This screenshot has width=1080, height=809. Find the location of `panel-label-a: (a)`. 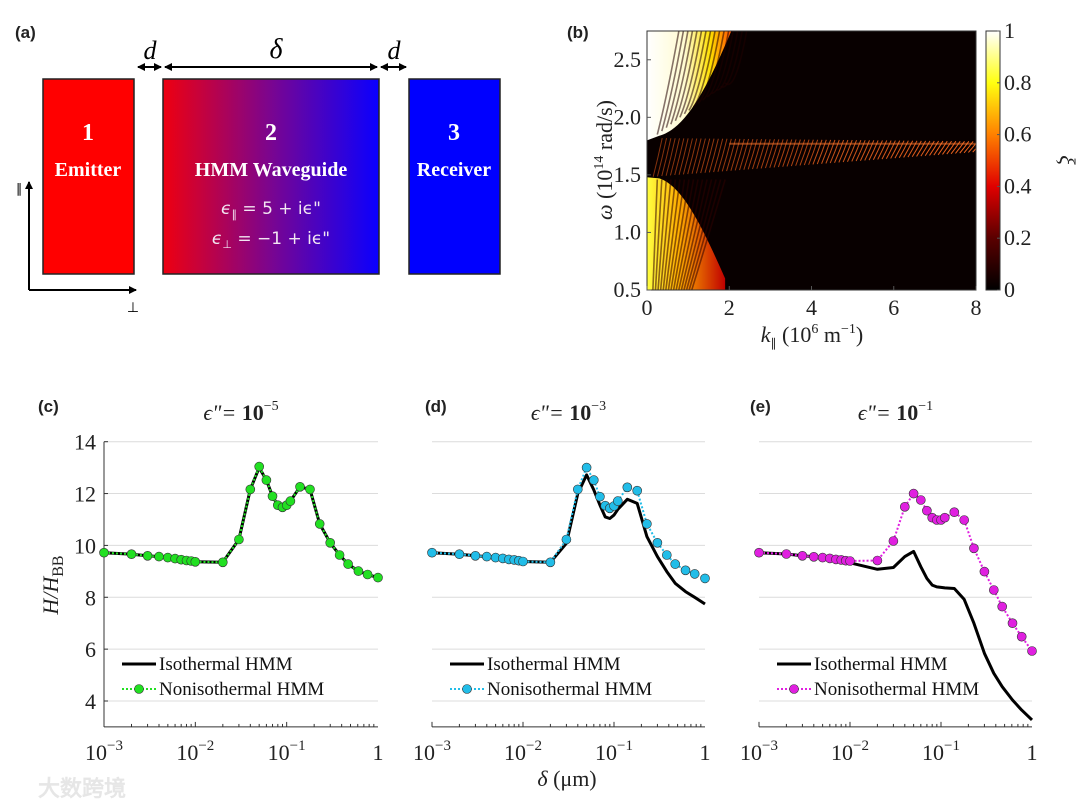

panel-label-a: (a) is located at coordinates (25, 32).